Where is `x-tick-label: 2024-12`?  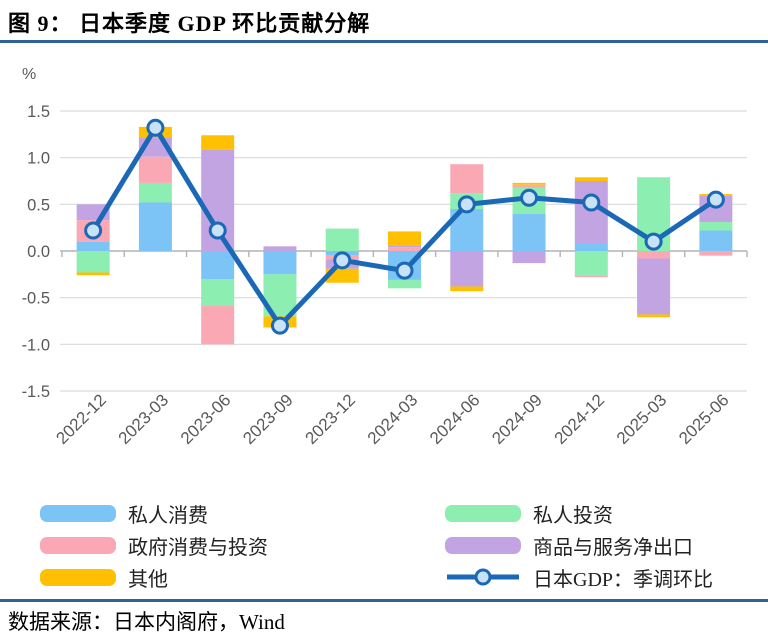 x-tick-label: 2024-12 is located at coordinates (580, 419).